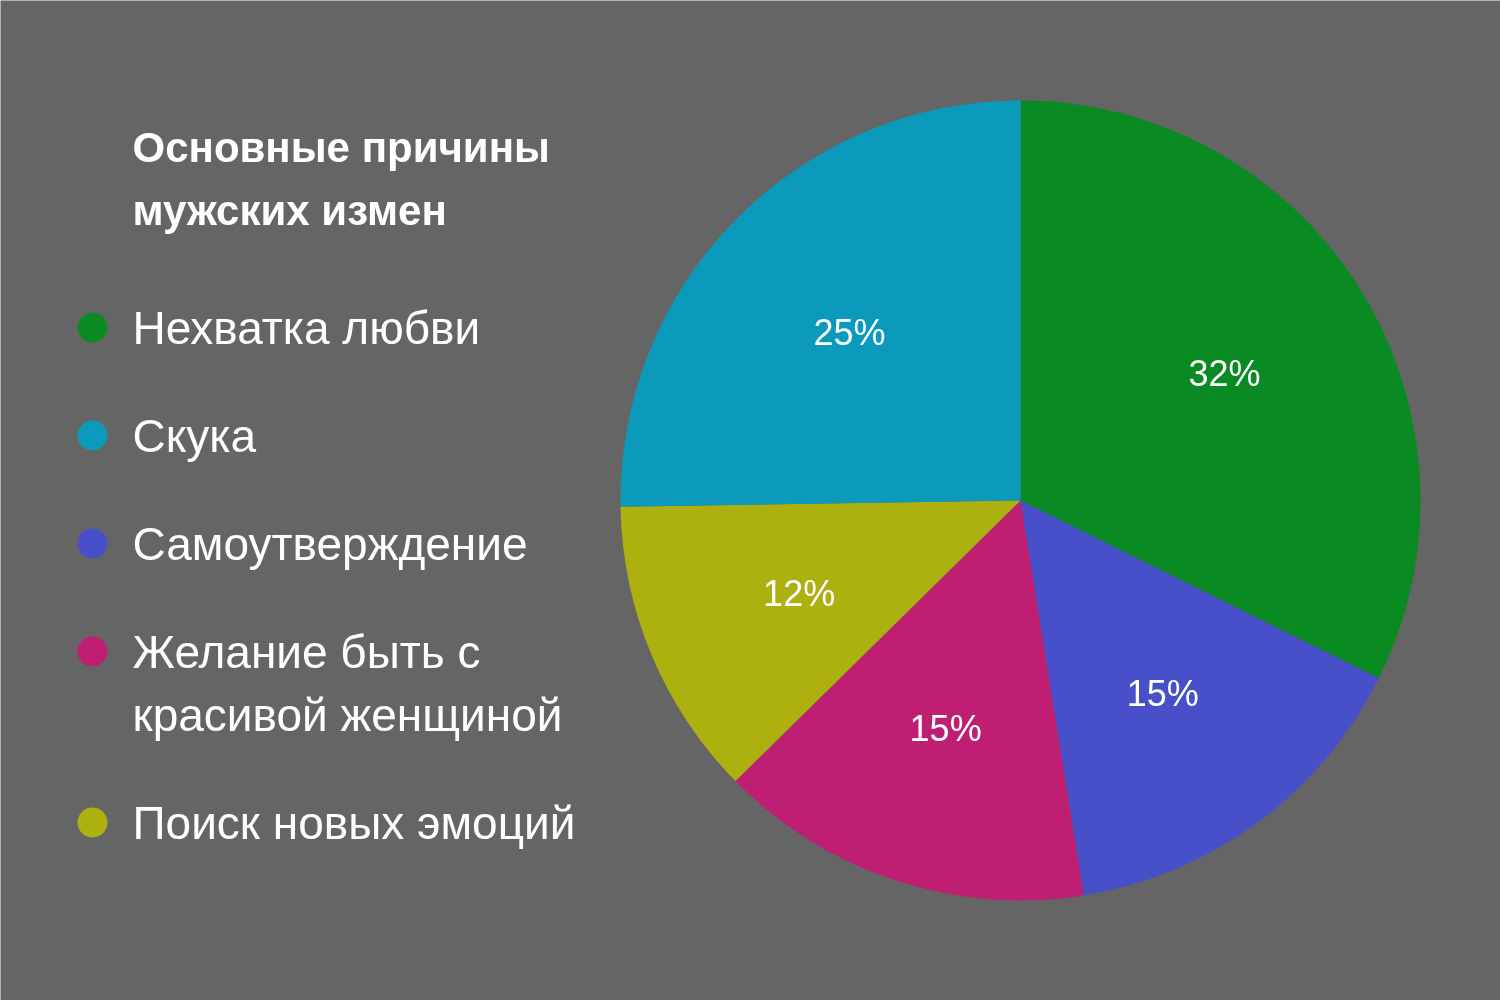 The width and height of the screenshot is (1500, 1000). What do you see at coordinates (799, 593) in the screenshot?
I see `data-label: 12%` at bounding box center [799, 593].